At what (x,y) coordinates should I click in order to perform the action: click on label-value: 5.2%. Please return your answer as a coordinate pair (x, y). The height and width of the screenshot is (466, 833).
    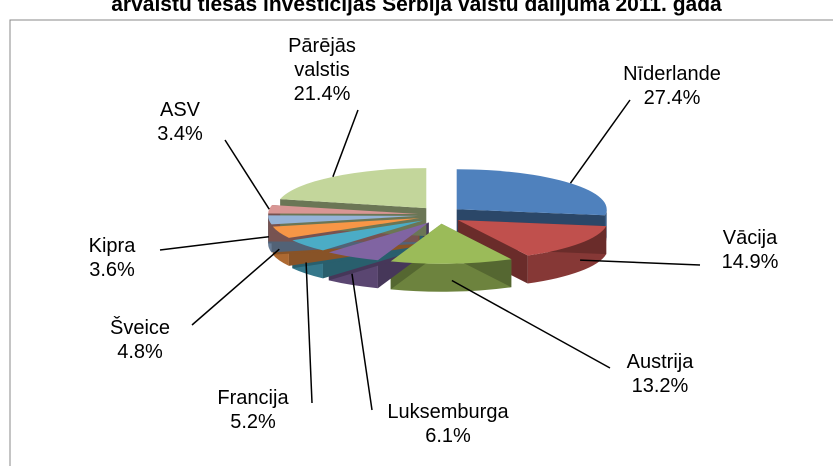
    Looking at the image, I should click on (253, 422).